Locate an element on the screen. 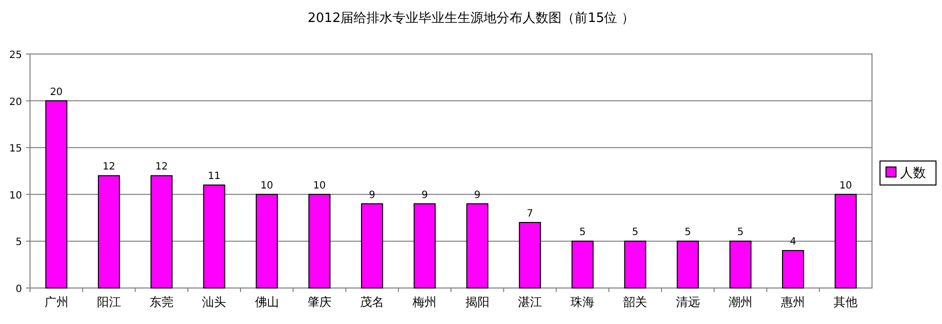  data-label: 11 is located at coordinates (214, 176).